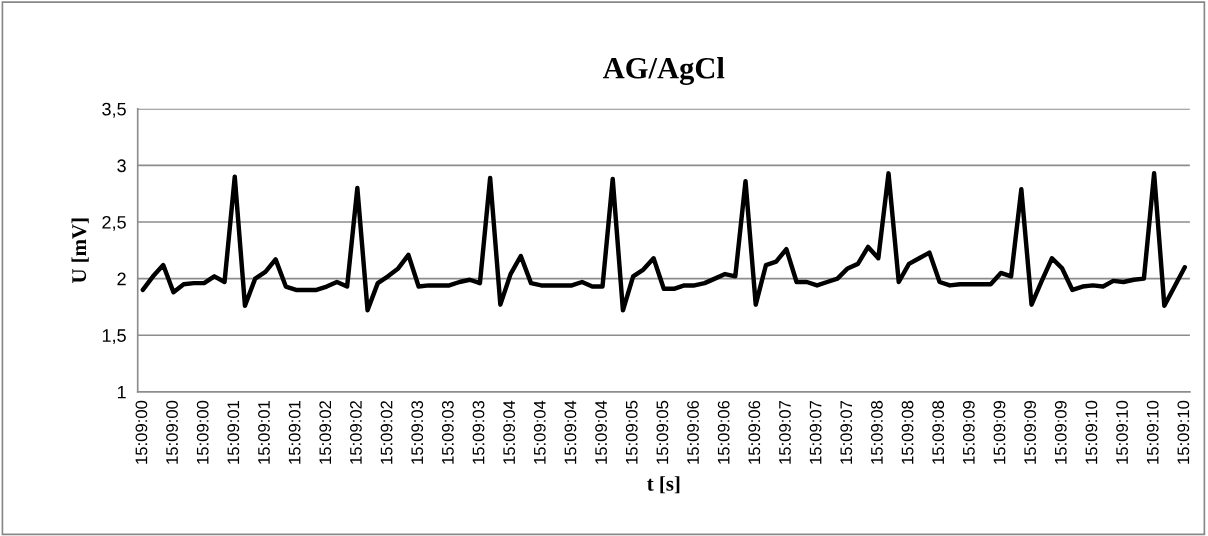  What do you see at coordinates (80, 251) in the screenshot?
I see `y-axis-title: U [mV]` at bounding box center [80, 251].